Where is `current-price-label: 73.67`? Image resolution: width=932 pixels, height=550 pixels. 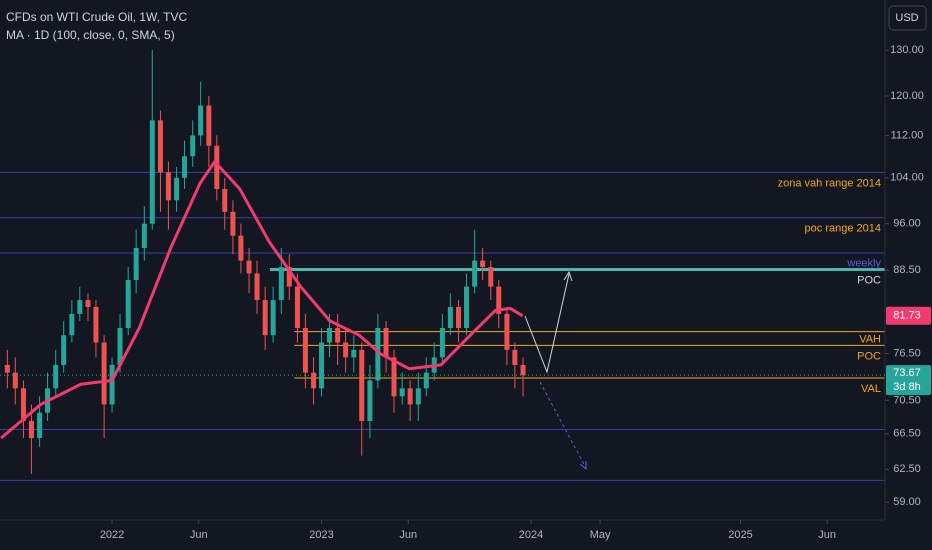
current-price-label: 73.67 is located at coordinates (907, 373).